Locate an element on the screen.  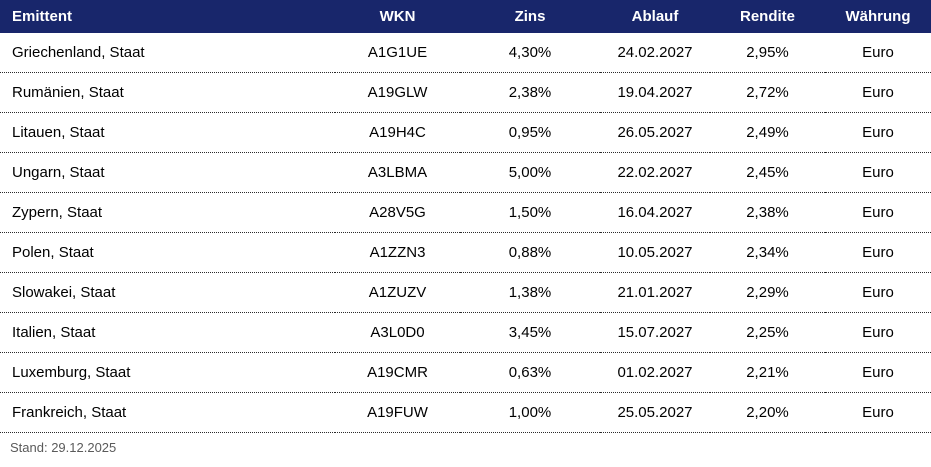
cell-emittent: Frankreich, Staat is located at coordinates (167, 412).